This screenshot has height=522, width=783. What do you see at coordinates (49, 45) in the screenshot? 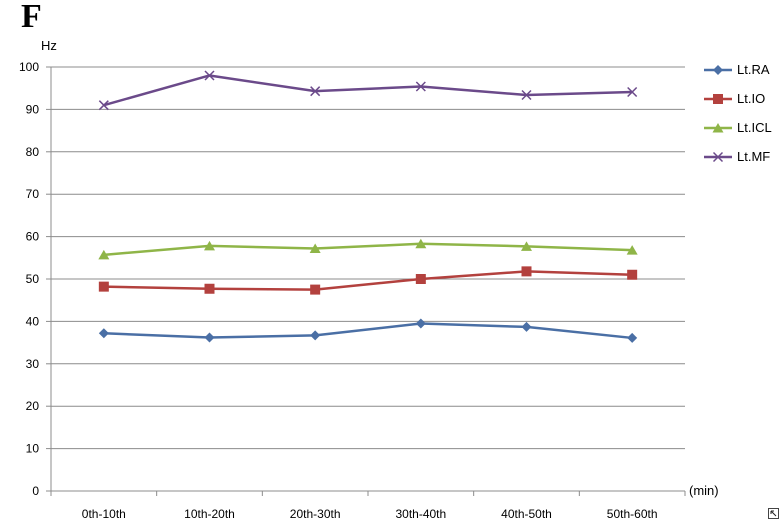
I see `y-axis-label: Hz` at bounding box center [49, 45].